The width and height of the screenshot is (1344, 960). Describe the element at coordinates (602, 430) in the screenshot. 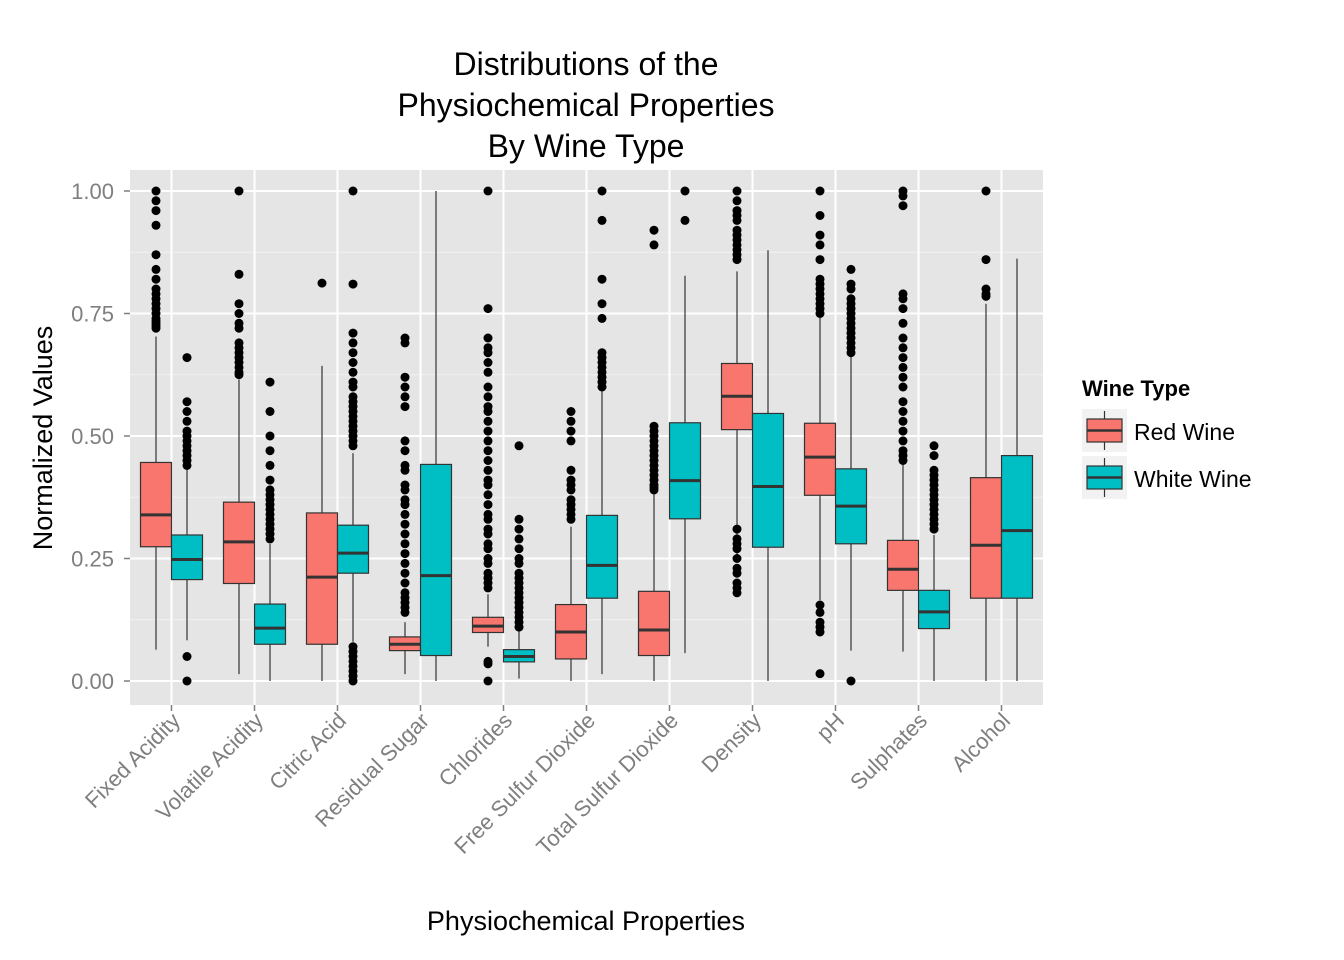

I see `boxplot-white-wine-free-sulfur-dioxide` at that location.